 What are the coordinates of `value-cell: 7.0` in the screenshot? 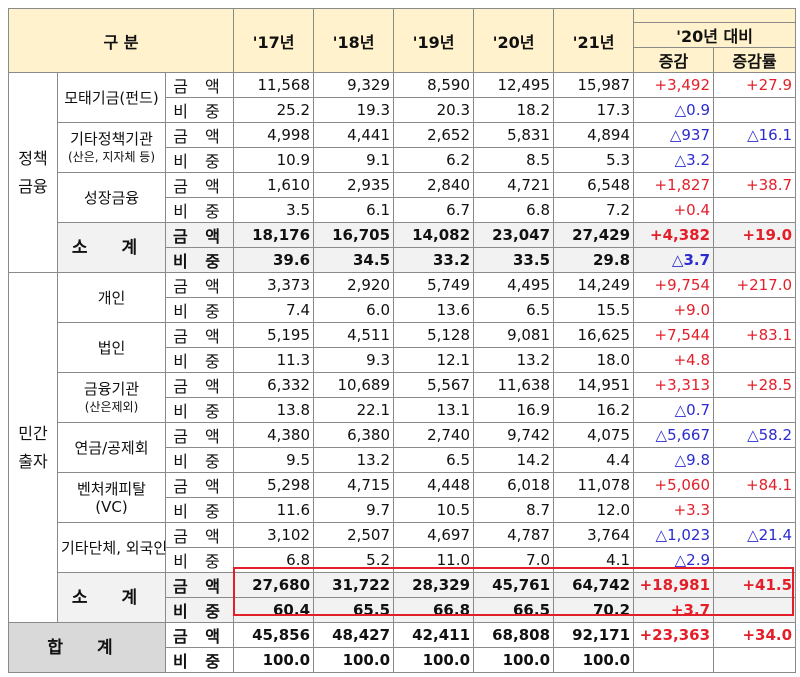 It's located at (514, 560).